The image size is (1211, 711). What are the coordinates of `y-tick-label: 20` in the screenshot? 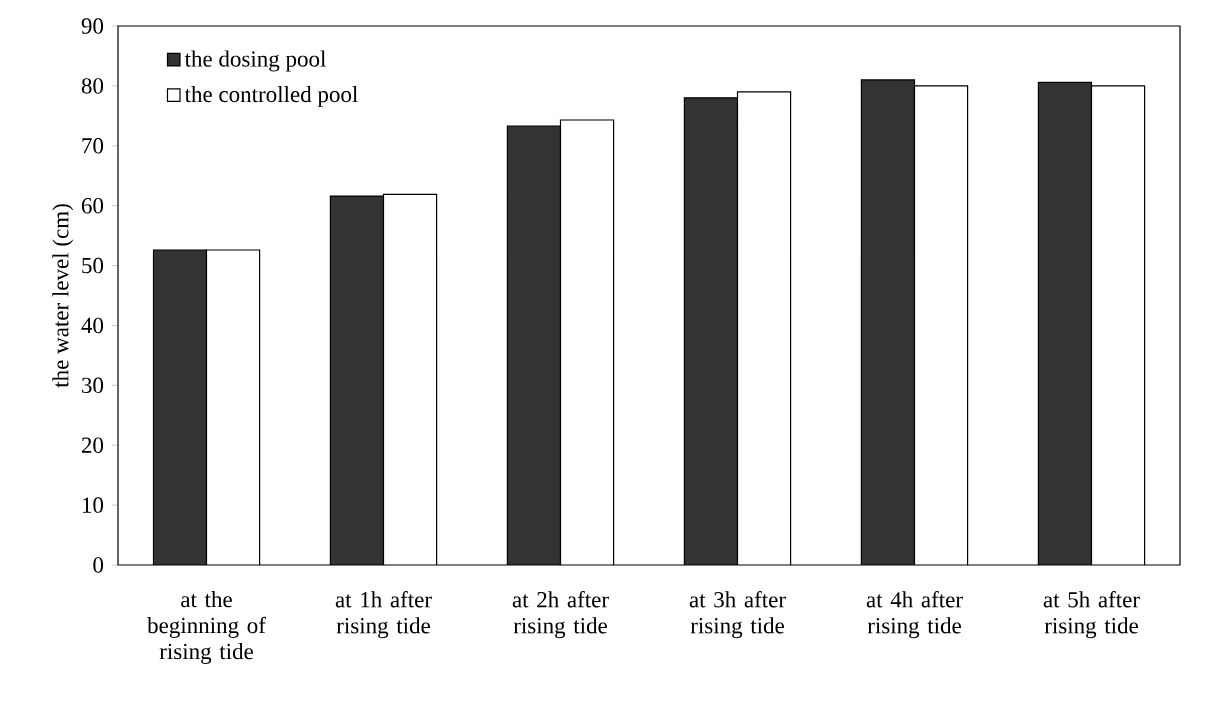 It's located at (92, 445).